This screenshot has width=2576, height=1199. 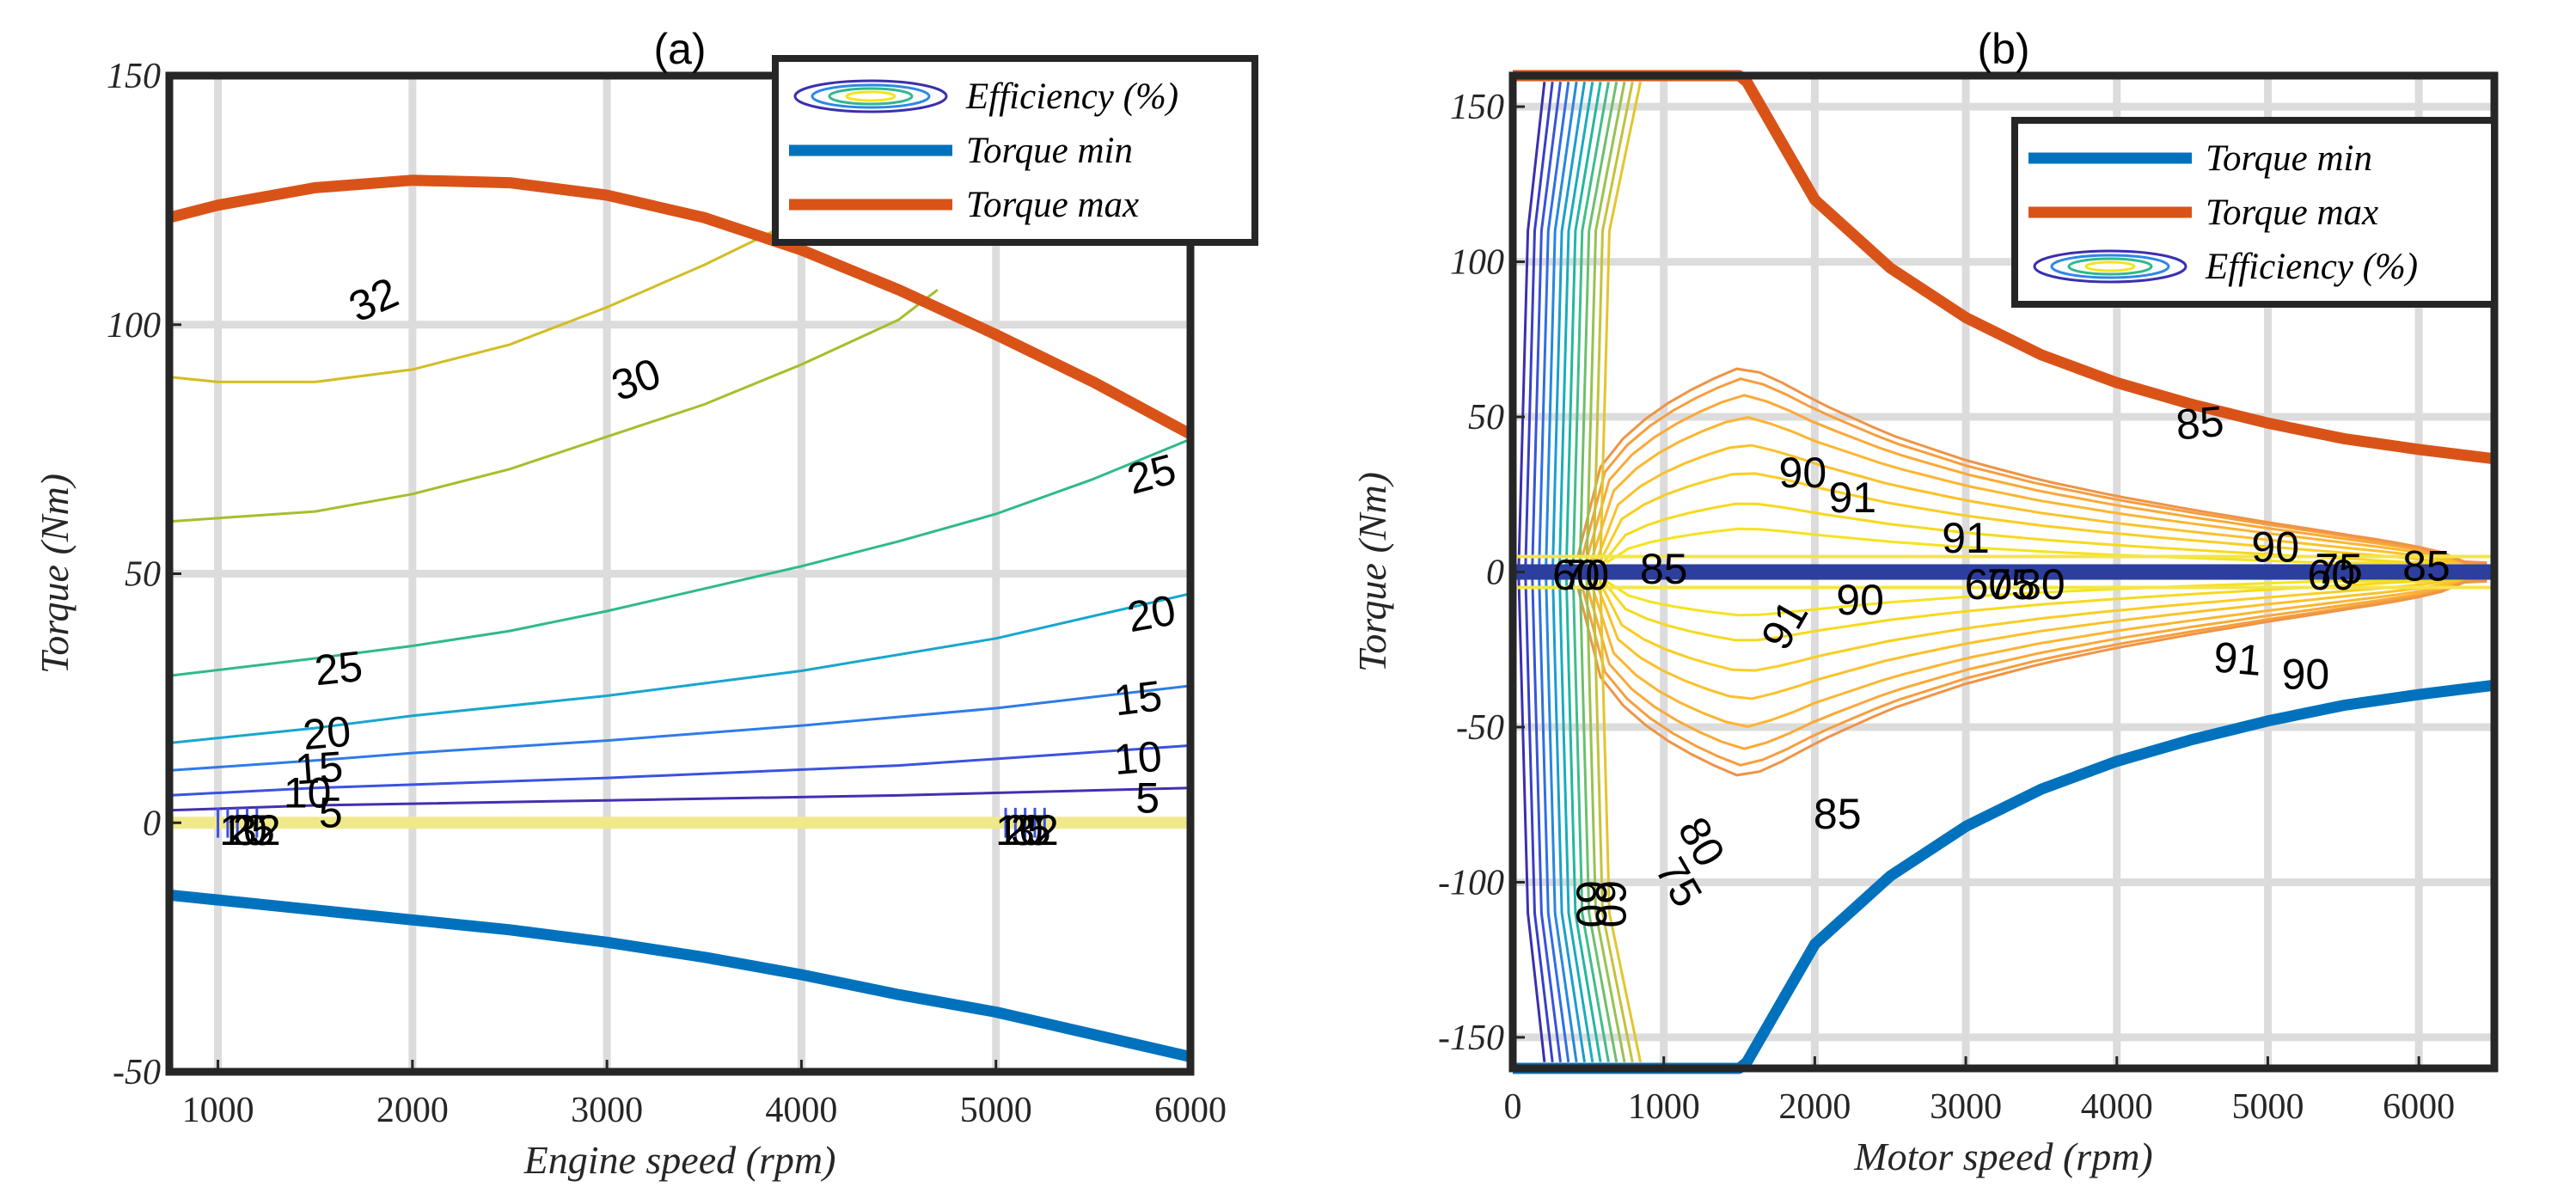 What do you see at coordinates (1966, 1107) in the screenshot?
I see `x-tick-b-3: 3000` at bounding box center [1966, 1107].